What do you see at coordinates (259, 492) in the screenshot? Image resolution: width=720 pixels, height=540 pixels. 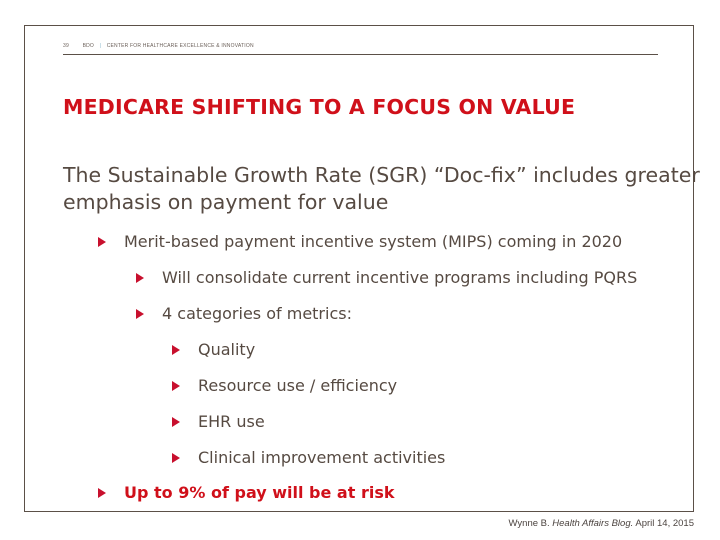 I see `bullet-text: Up to 9% of pay will be at risk` at bounding box center [259, 492].